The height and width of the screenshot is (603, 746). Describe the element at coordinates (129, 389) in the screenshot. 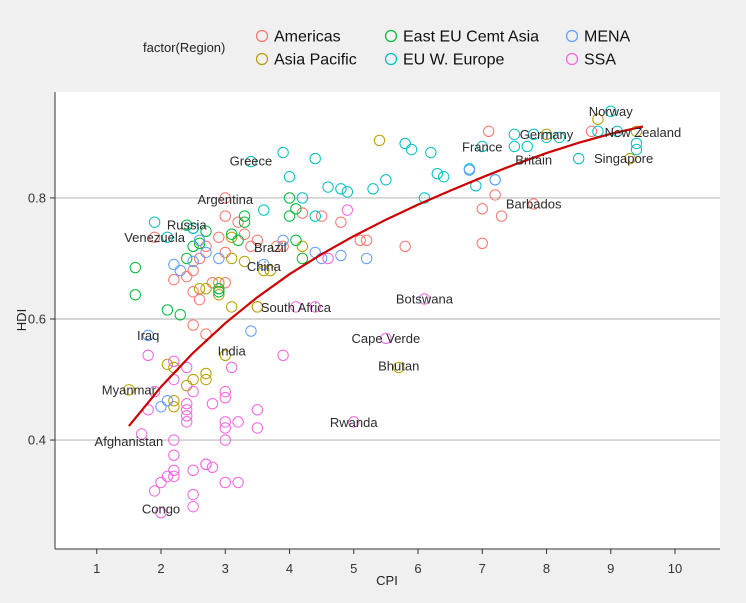

I see `point-label: Myanmar` at that location.